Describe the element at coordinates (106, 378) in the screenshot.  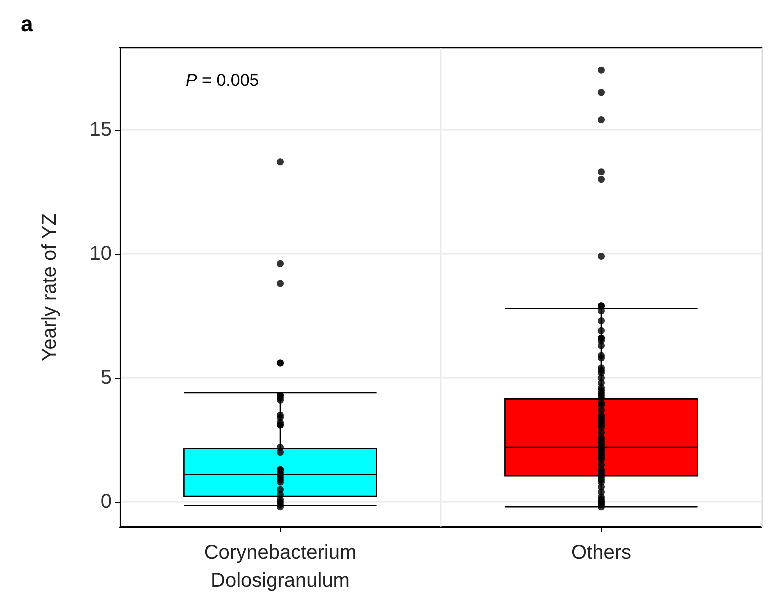
I see `y-tick-label: 5` at that location.